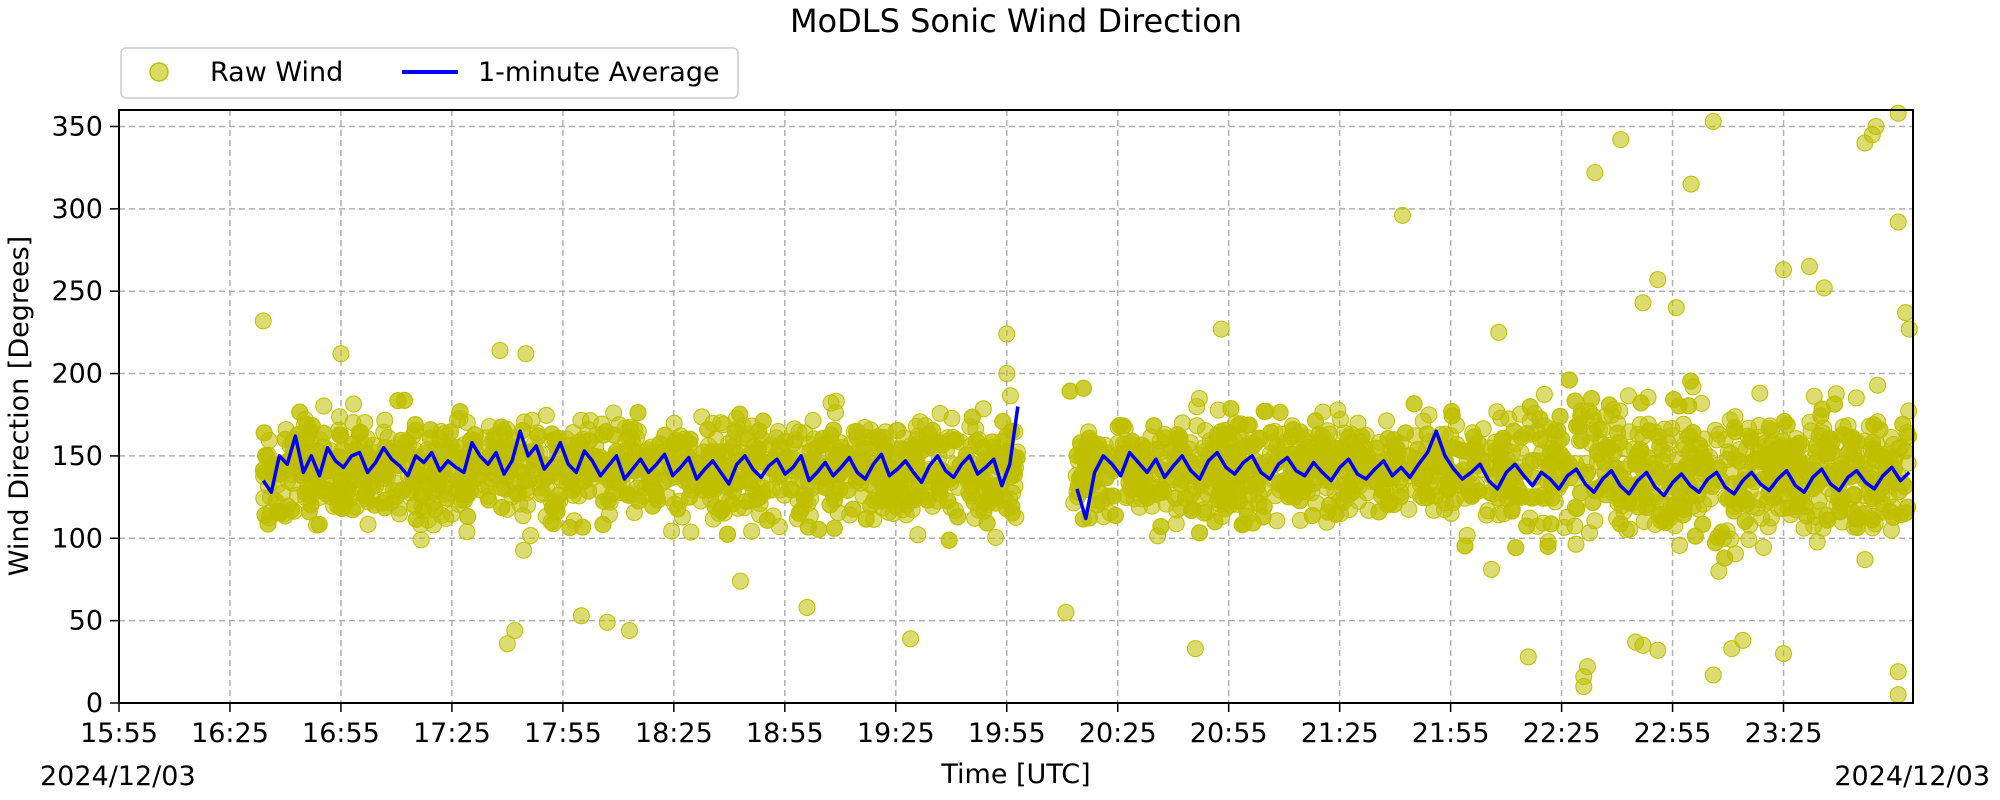  What do you see at coordinates (1673, 733) in the screenshot?
I see `x-tick-label: 22:55` at bounding box center [1673, 733].